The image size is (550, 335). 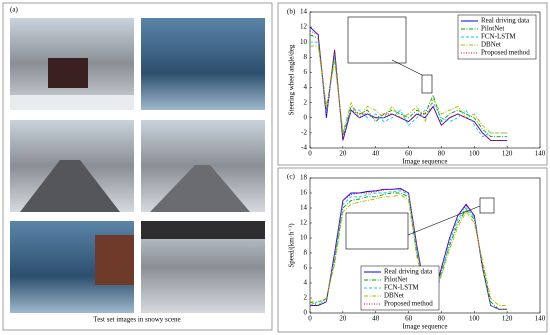 What do you see at coordinates (14, 10) in the screenshot?
I see `panel-label: (a)` at bounding box center [14, 10].